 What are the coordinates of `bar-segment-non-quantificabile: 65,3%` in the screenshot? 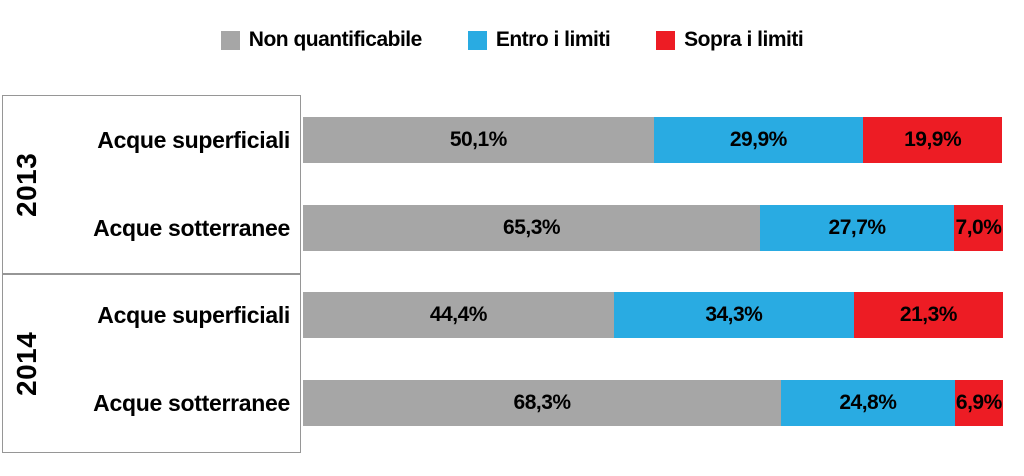 It's located at (532, 228).